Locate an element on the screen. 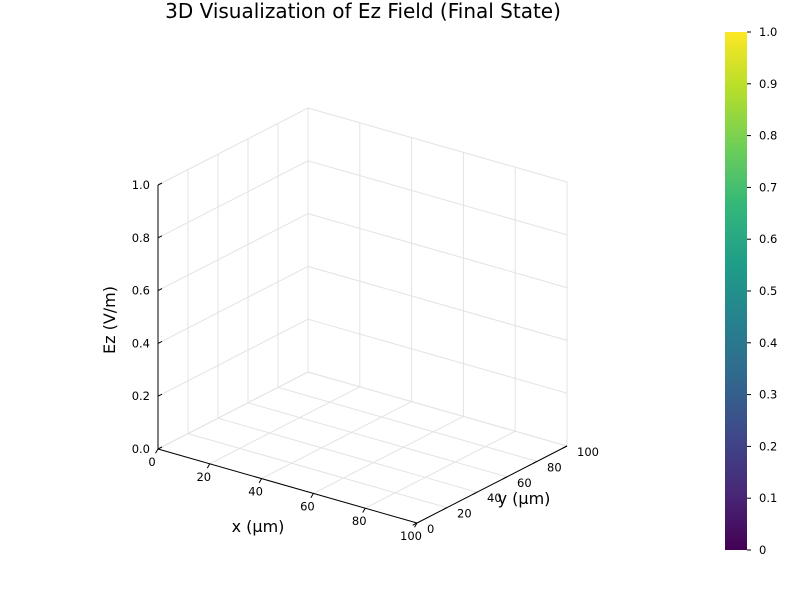 Image resolution: width=800 pixels, height=600 pixels. colorbar-tick-label: 0.4 is located at coordinates (768, 343).